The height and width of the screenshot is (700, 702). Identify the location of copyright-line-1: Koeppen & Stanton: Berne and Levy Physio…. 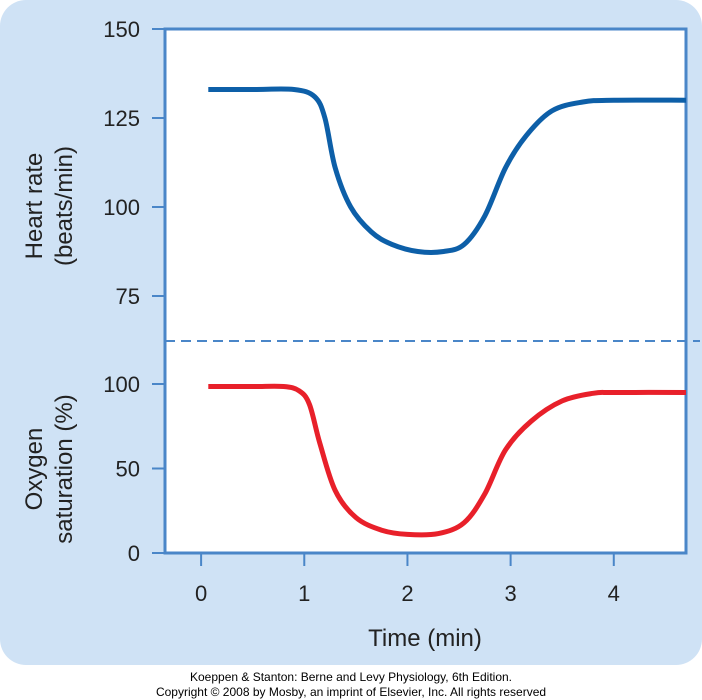
(351, 677).